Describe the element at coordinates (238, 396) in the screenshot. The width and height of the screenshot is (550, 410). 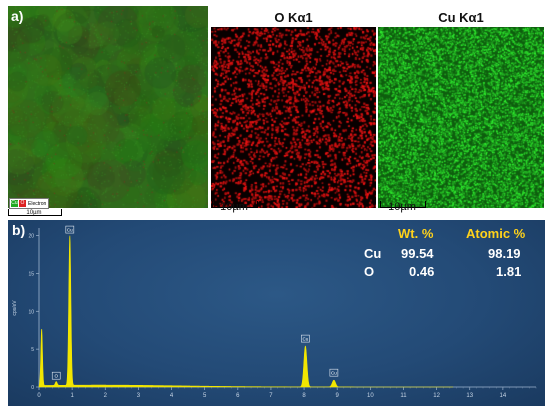
I see `x-tick-label: 6` at that location.